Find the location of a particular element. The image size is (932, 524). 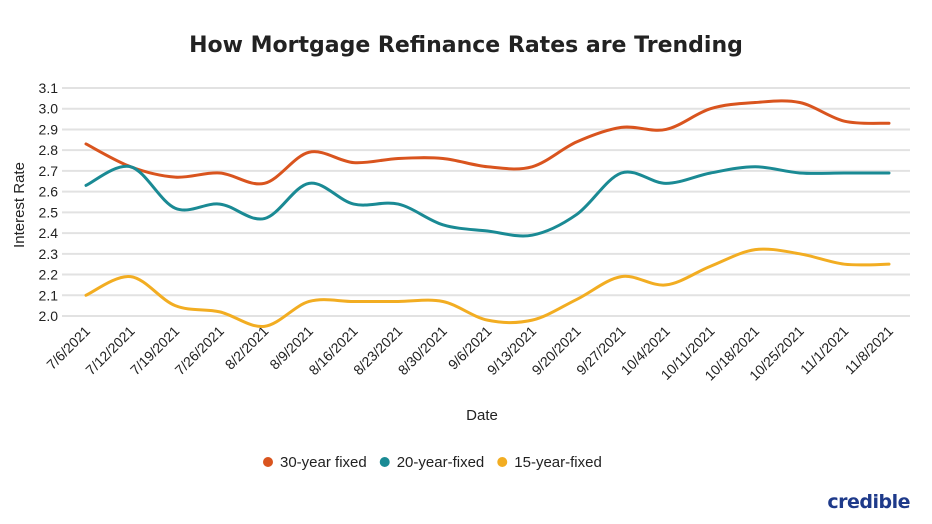

y-tick-label: 2.6 is located at coordinates (49, 192).